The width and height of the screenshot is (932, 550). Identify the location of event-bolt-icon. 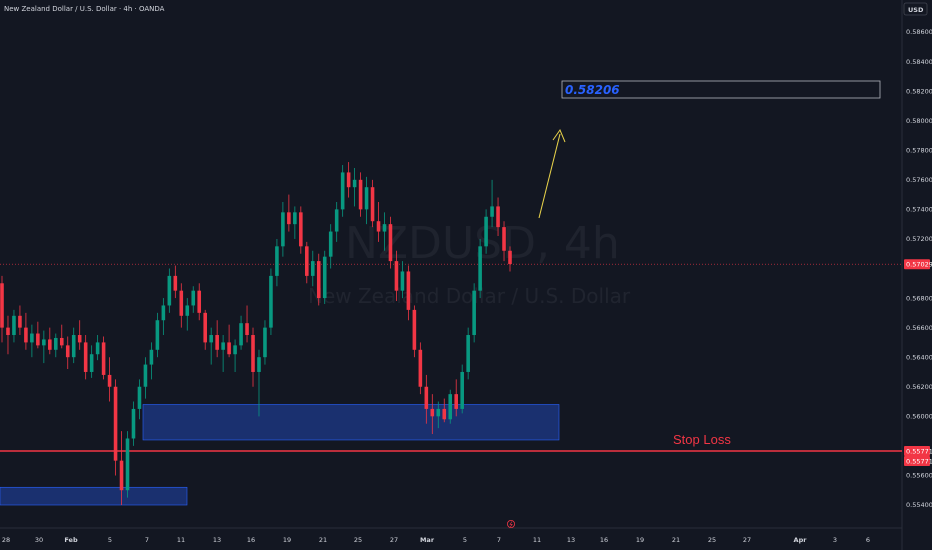
(510, 524).